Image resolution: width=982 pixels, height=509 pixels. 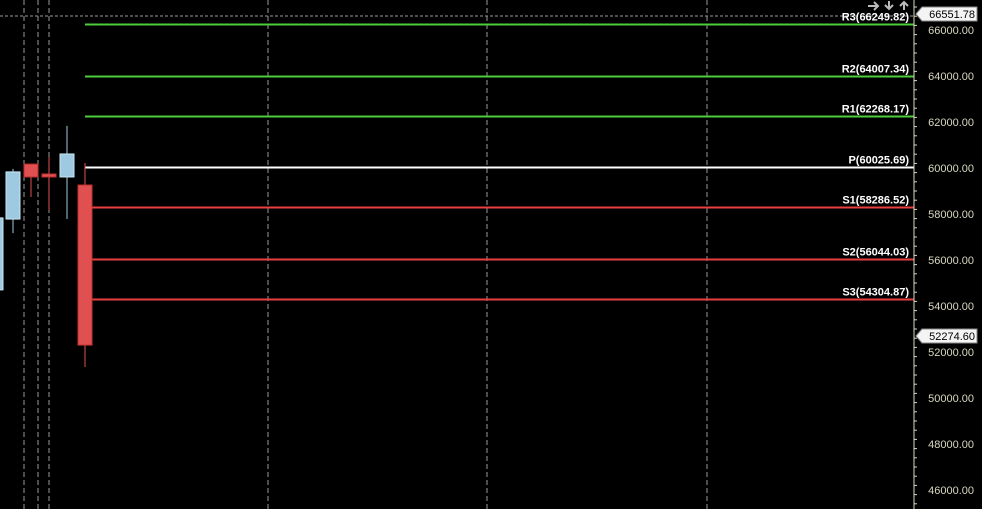 I want to click on pivot-label: R2(64007.34), so click(x=876, y=70).